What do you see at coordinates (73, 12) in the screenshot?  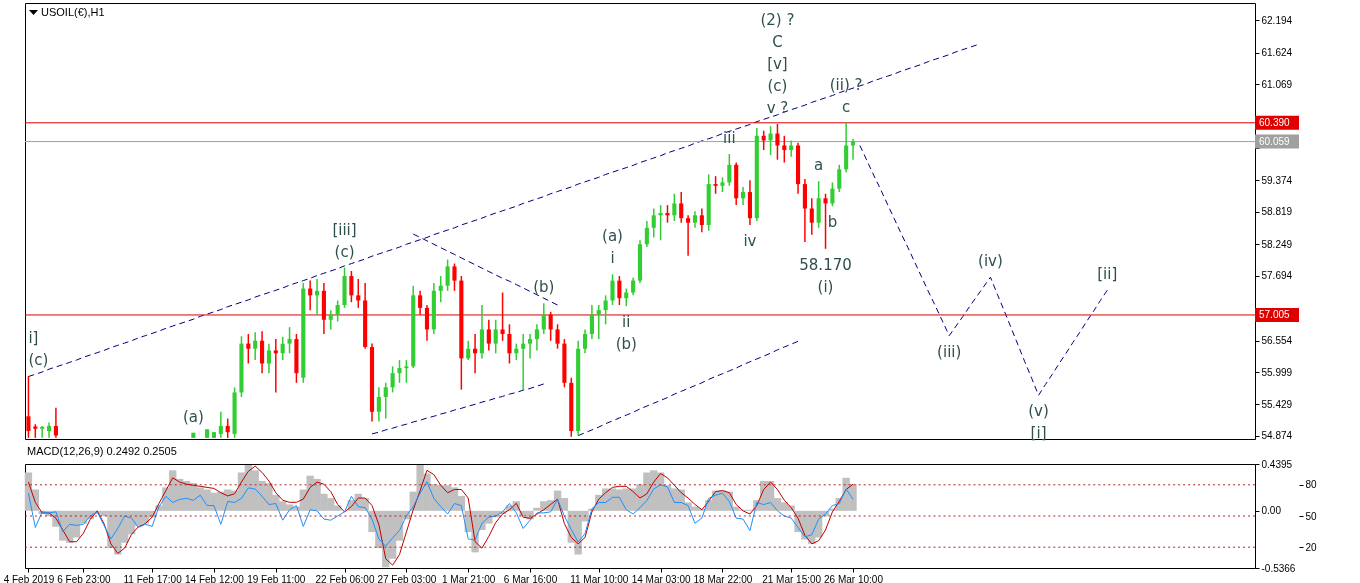 I see `chart-title: USOIL(€),H1` at bounding box center [73, 12].